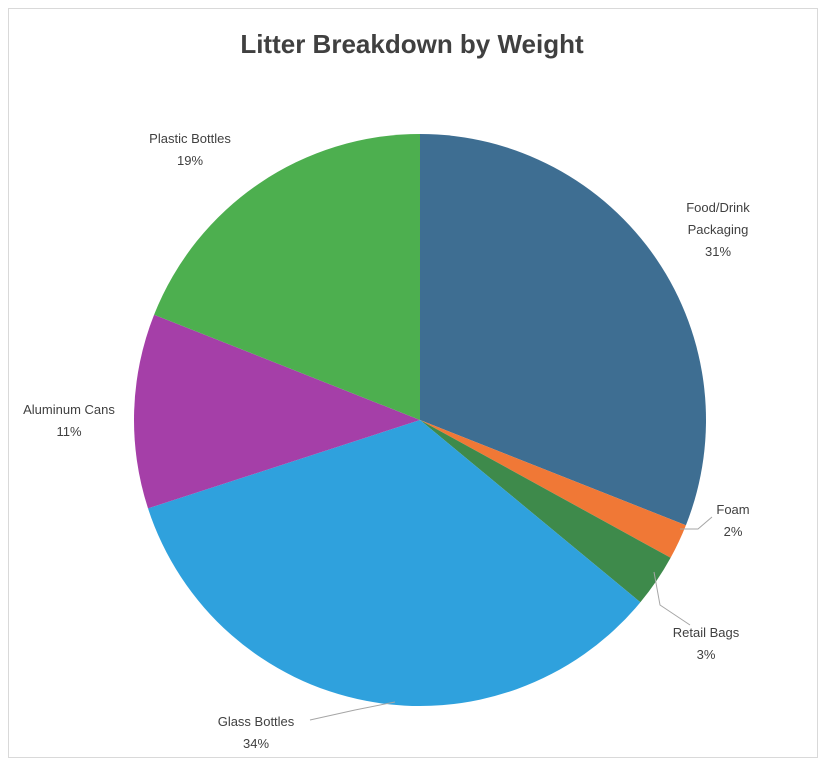  What do you see at coordinates (276, 411) in the screenshot?
I see `pie-slice-aluminum-cans` at bounding box center [276, 411].